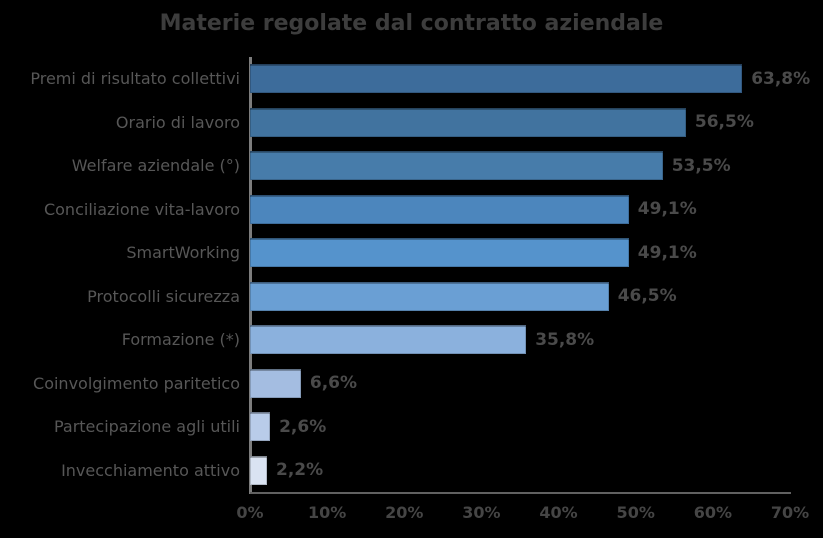 The width and height of the screenshot is (823, 538). What do you see at coordinates (163, 296) in the screenshot?
I see `category-label: Protocolli sicurezza` at bounding box center [163, 296].